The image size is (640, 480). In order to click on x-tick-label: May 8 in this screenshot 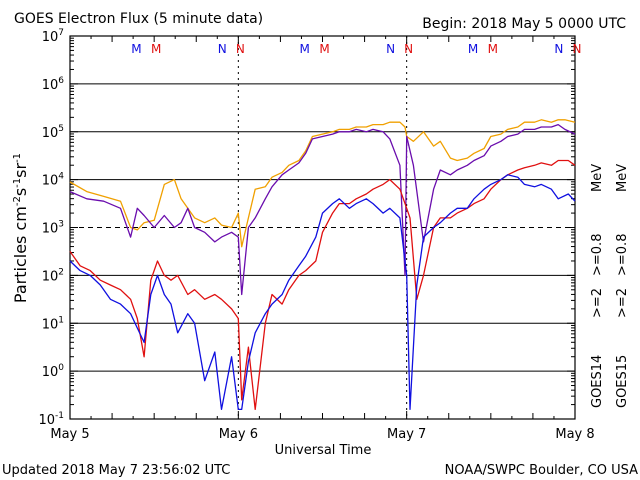, I will do `click(574, 434)`.